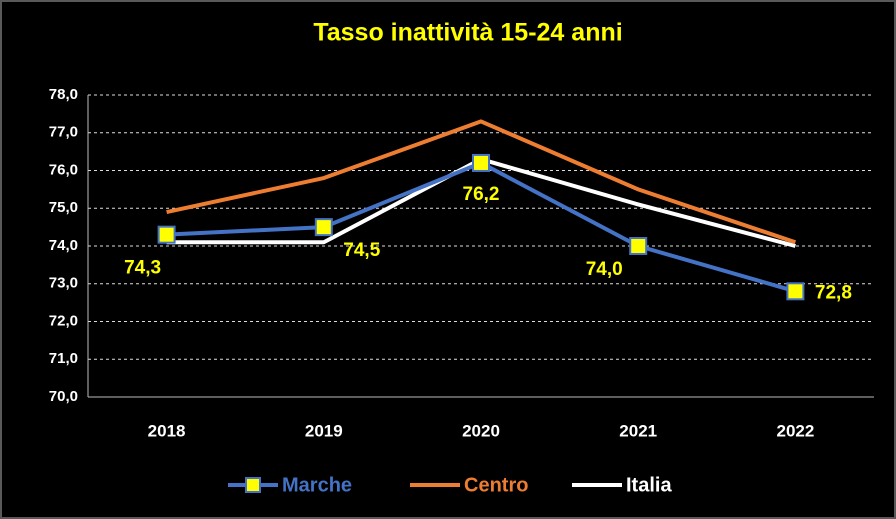 The height and width of the screenshot is (519, 896). I want to click on y-tick-label: 78,0, so click(63, 94).